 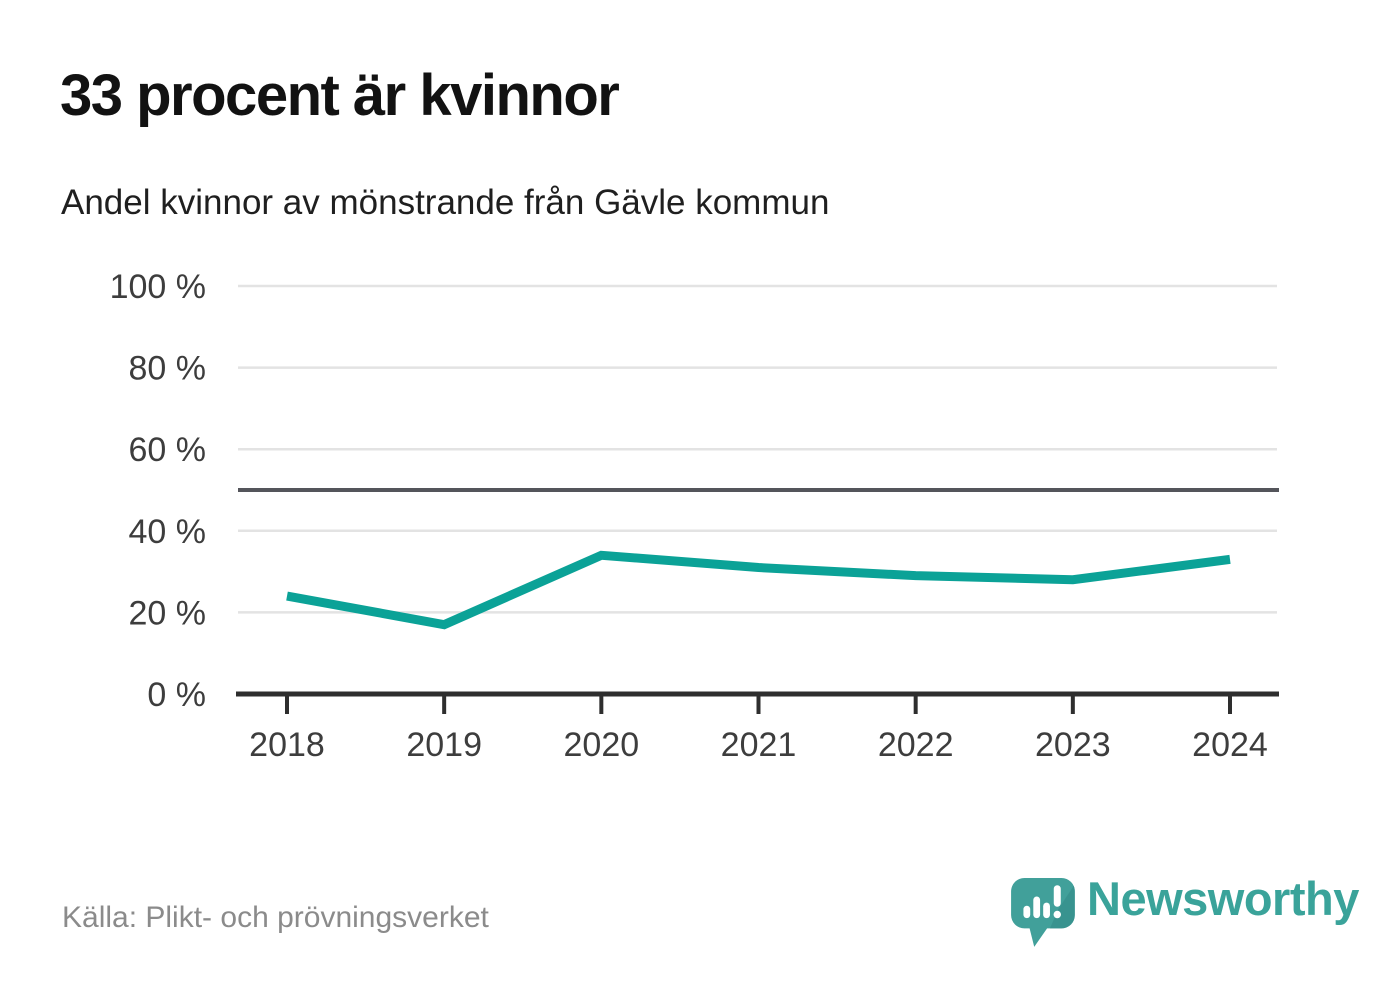 What do you see at coordinates (444, 745) in the screenshot?
I see `x-axis-tick-label: 2019` at bounding box center [444, 745].